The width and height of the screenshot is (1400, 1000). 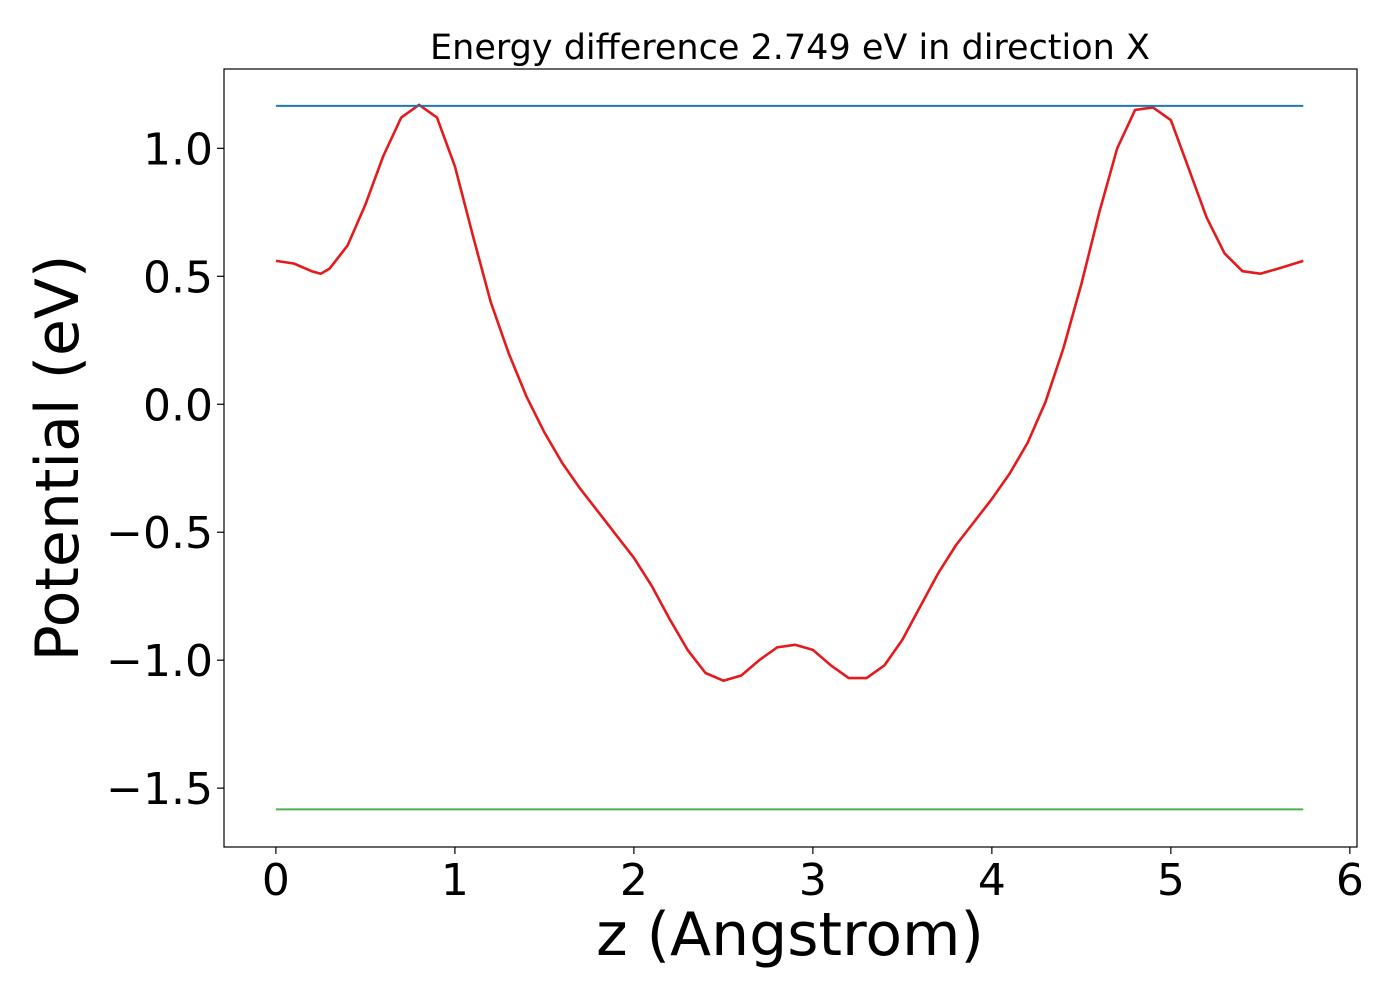 What do you see at coordinates (1171, 880) in the screenshot?
I see `x-tick-label: 5` at bounding box center [1171, 880].